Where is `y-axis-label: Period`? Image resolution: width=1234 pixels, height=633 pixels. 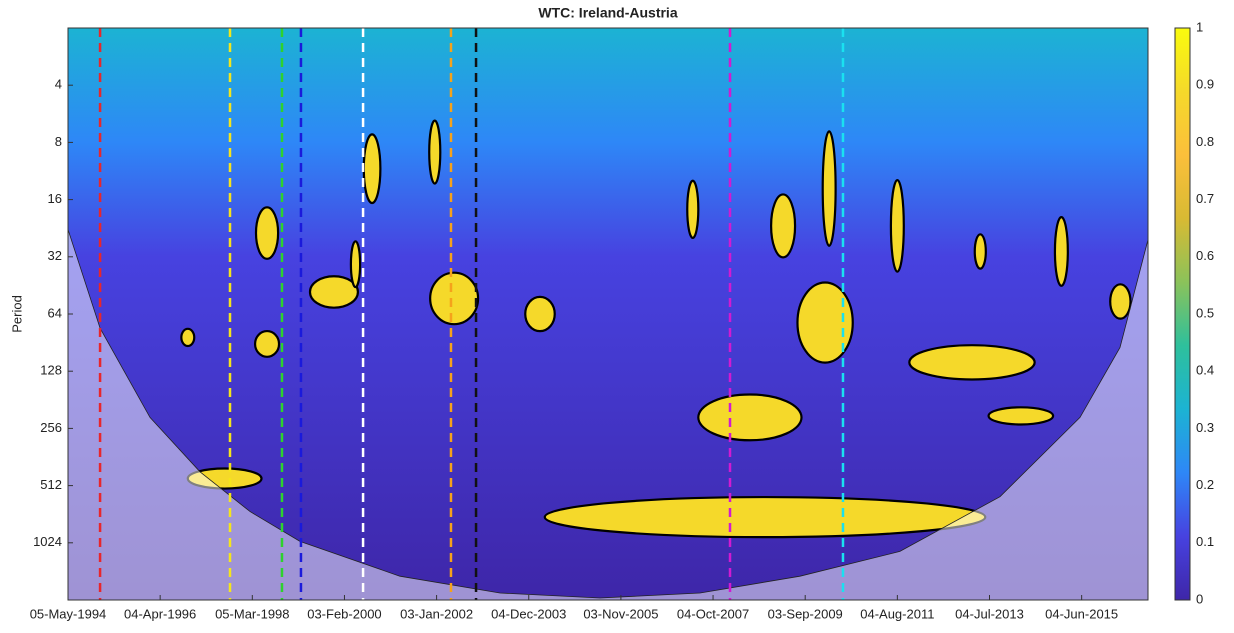
y-axis-label: Period is located at coordinates (16, 314).